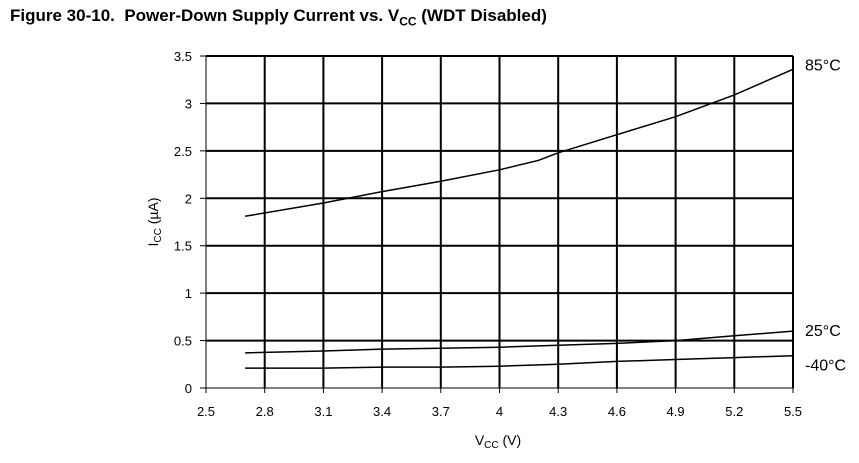 This screenshot has height=463, width=859. I want to click on y-tick-label: 1.5, so click(183, 246).